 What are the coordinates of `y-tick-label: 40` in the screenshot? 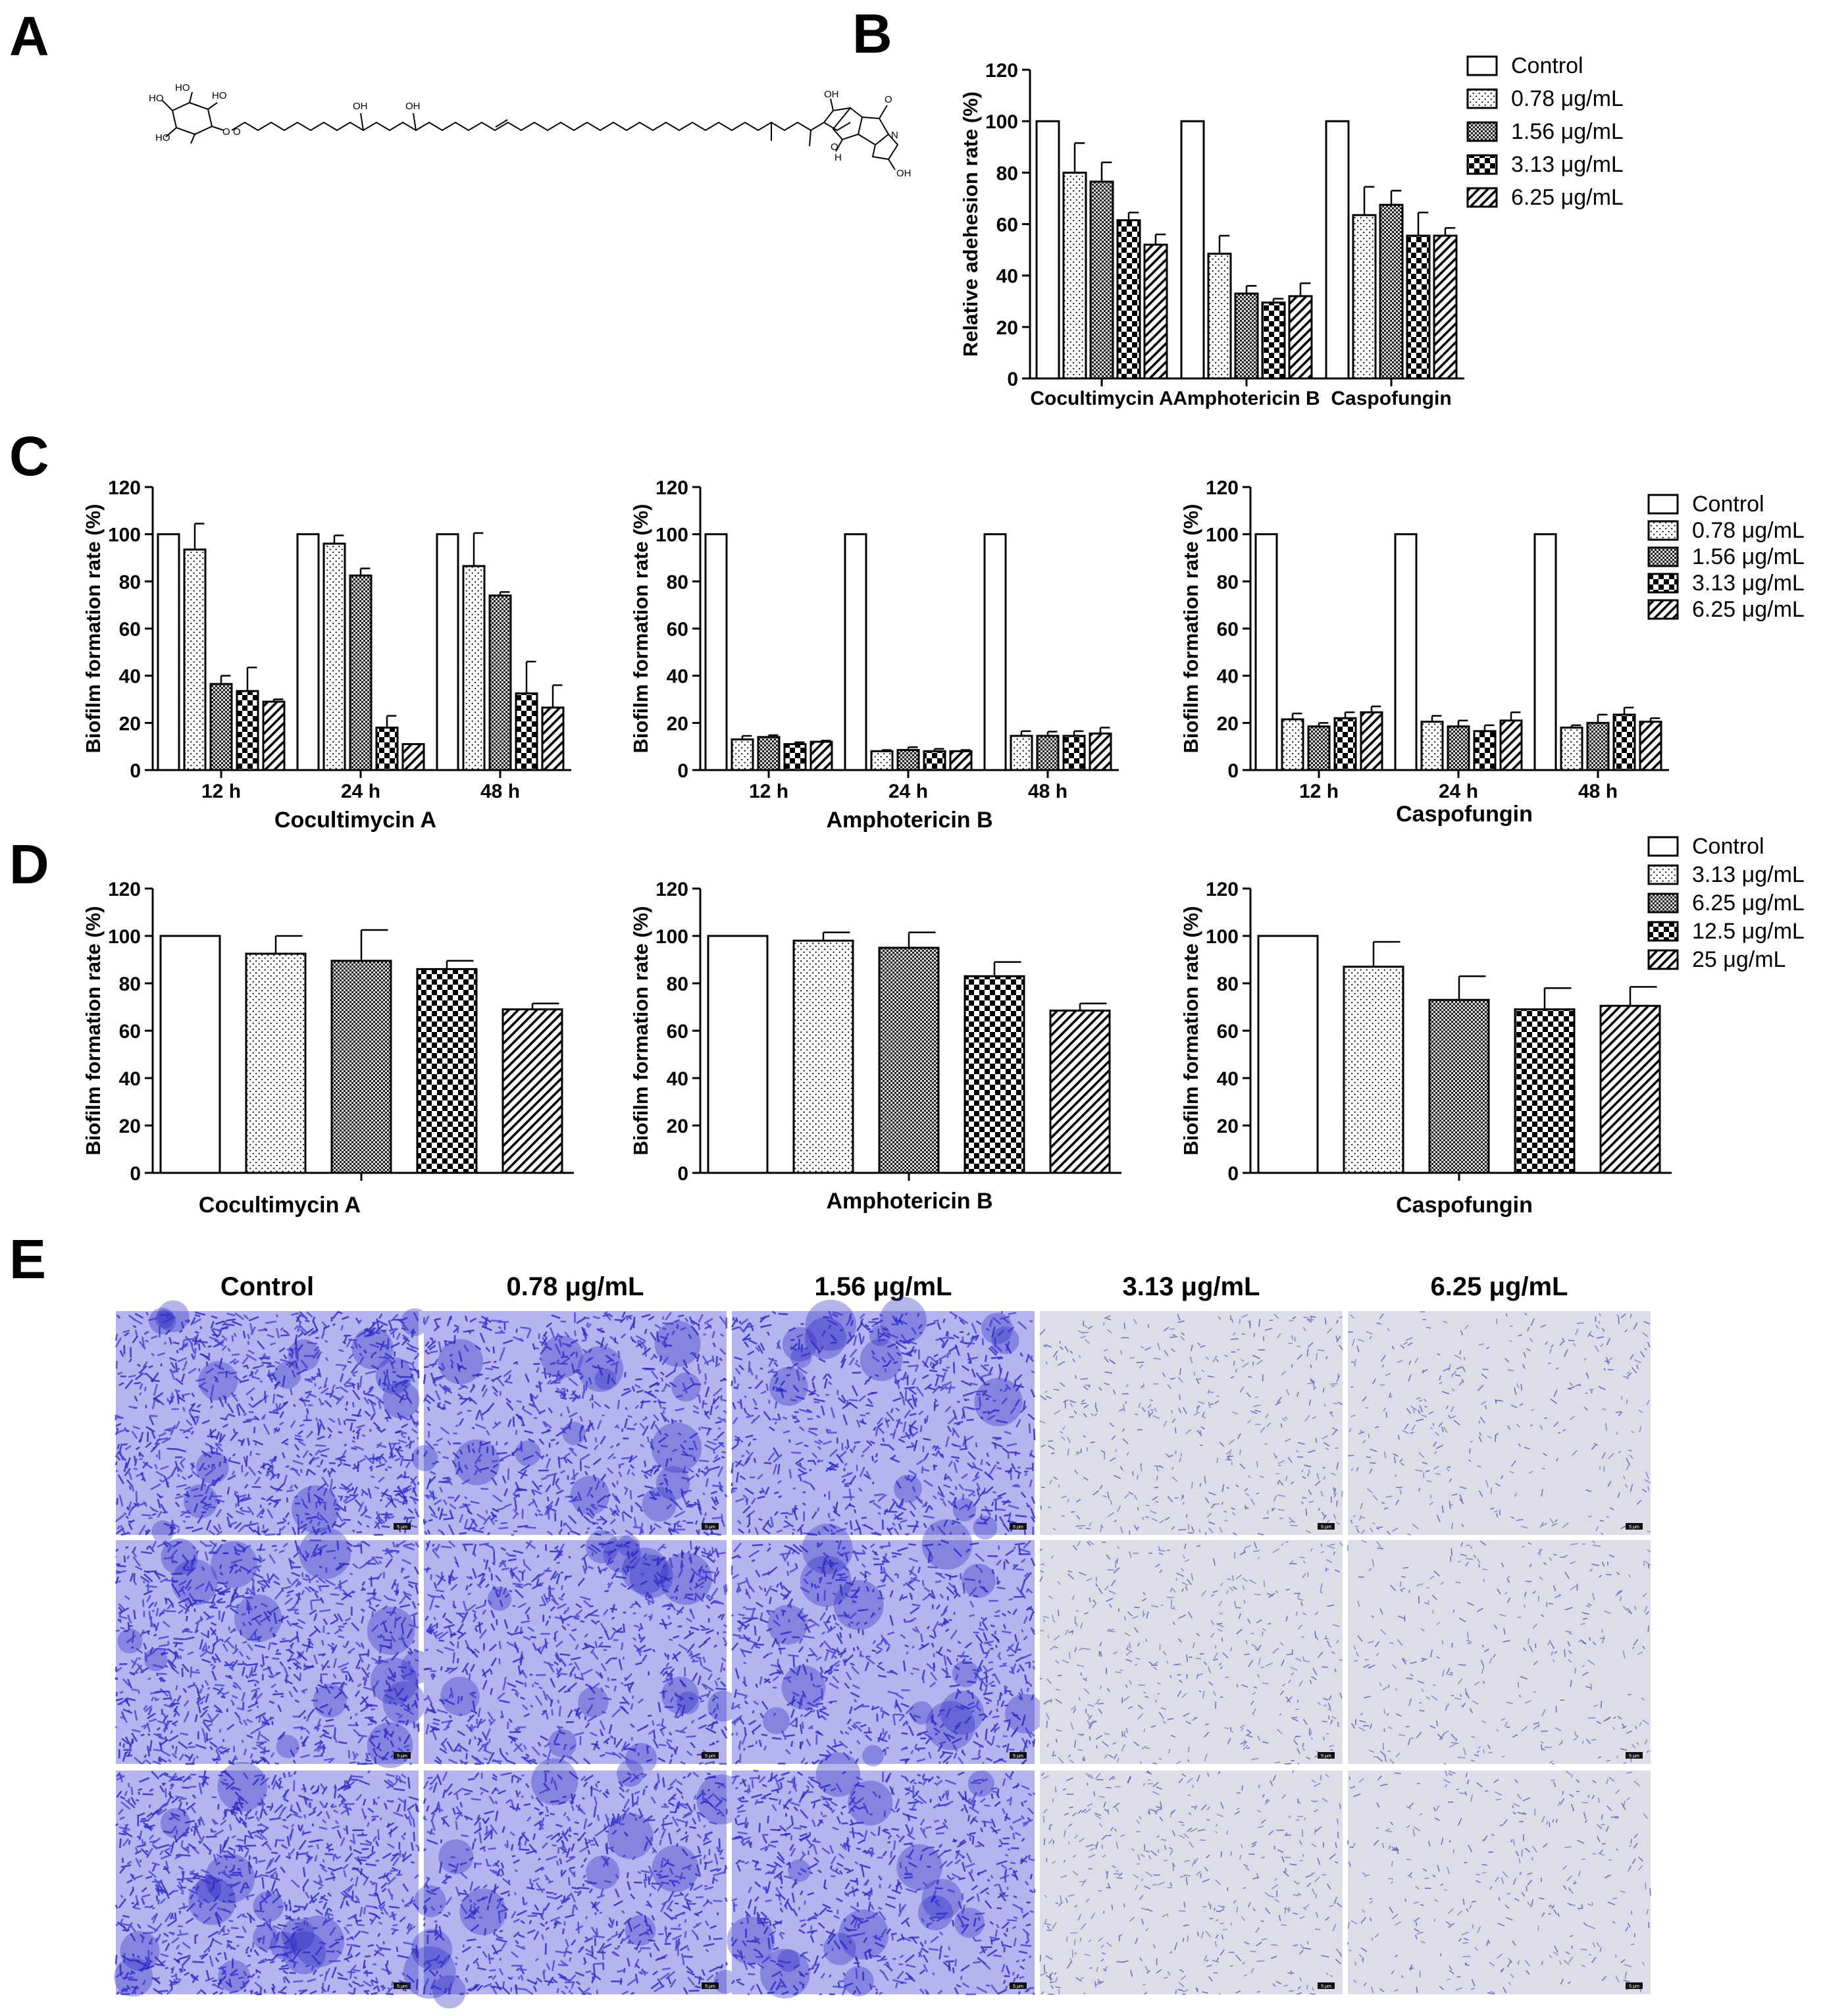 It's located at (130, 677).